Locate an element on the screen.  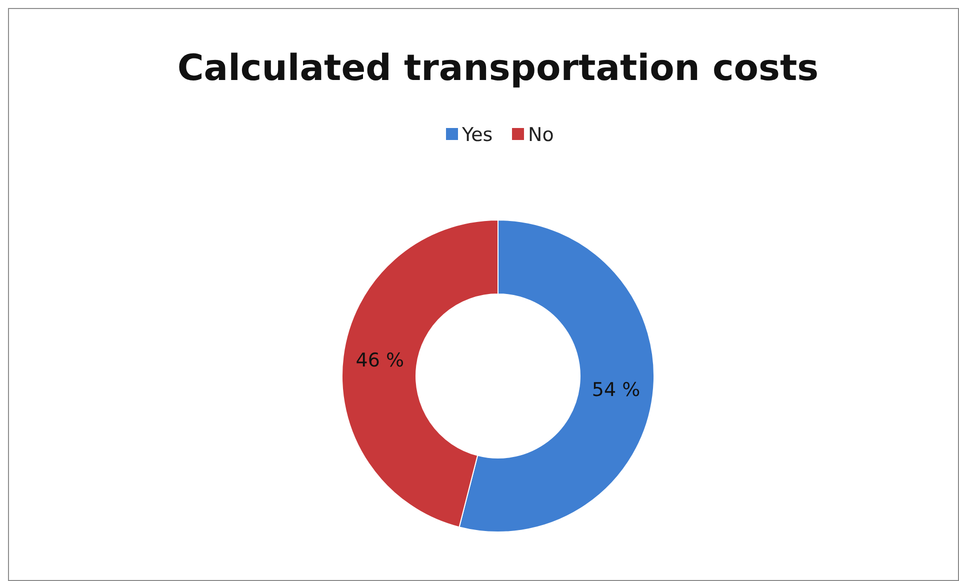
legend-label: No is located at coordinates (541, 135).